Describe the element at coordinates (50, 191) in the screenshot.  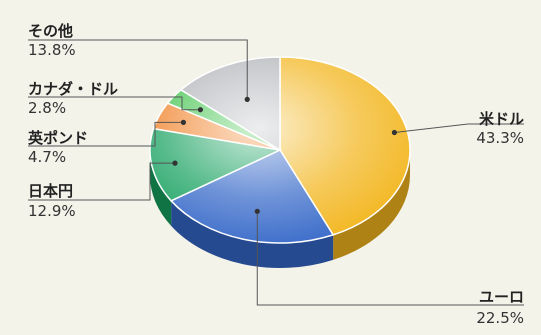
I see `label-jpy-name: 日本円` at that location.